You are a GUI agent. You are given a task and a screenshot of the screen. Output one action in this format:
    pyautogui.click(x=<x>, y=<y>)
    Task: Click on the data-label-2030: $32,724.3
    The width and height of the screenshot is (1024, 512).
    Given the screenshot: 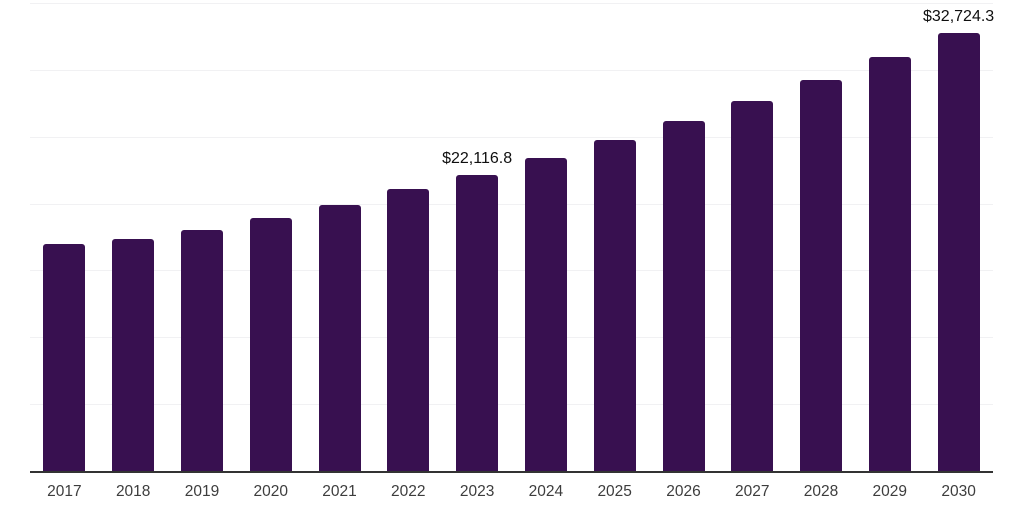 What is the action you would take?
    pyautogui.click(x=959, y=17)
    